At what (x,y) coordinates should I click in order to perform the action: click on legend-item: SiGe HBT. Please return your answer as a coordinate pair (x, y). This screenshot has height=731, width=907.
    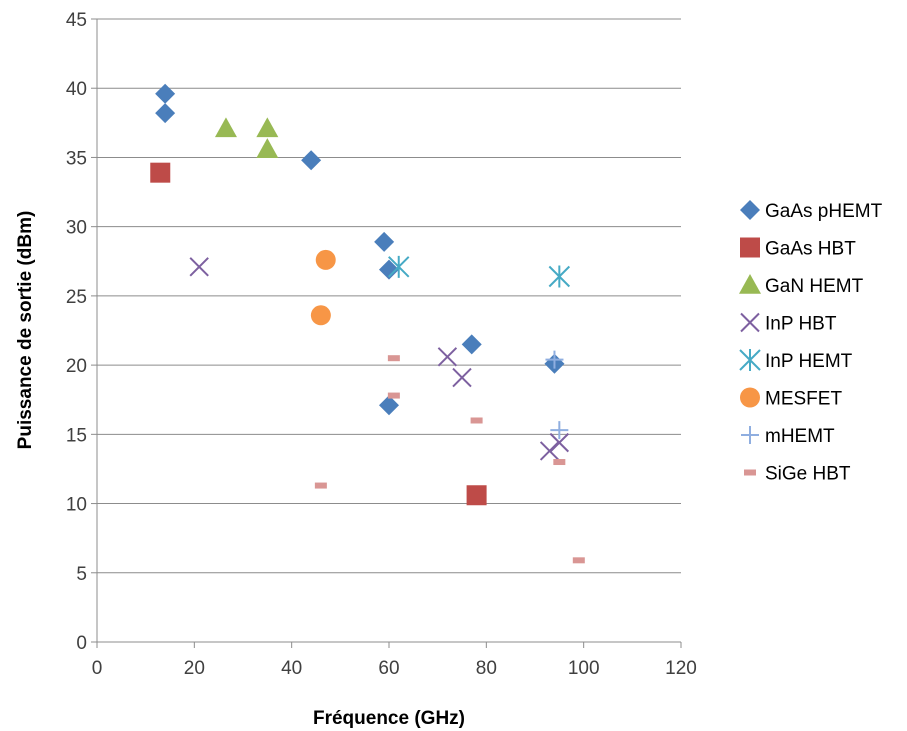
    Looking at the image, I should click on (797, 474).